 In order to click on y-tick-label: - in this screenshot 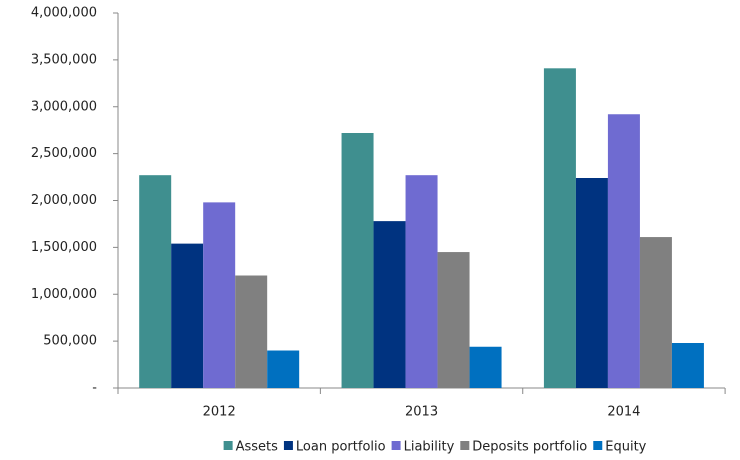, I will do `click(94, 388)`.